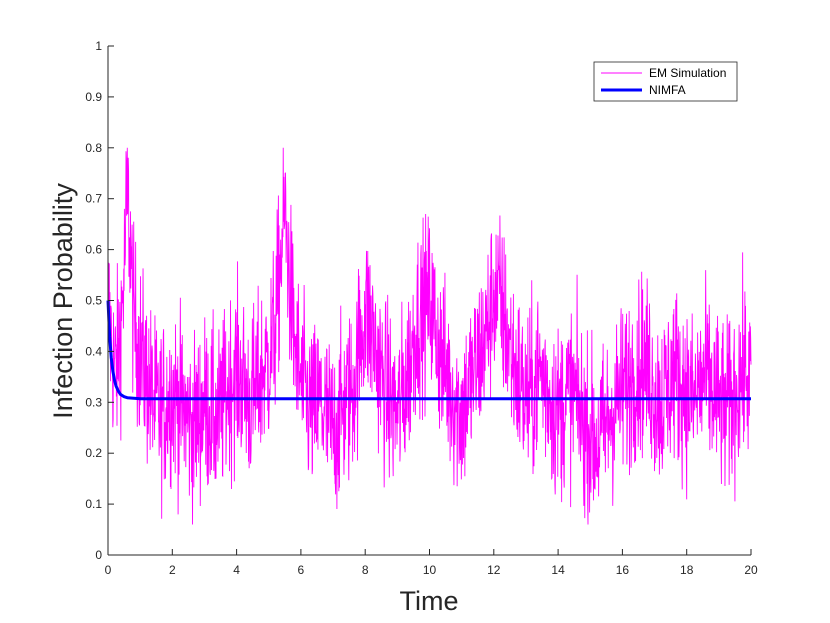 The width and height of the screenshot is (830, 623). What do you see at coordinates (63, 301) in the screenshot?
I see `y-axis-title: Infection Probability` at bounding box center [63, 301].